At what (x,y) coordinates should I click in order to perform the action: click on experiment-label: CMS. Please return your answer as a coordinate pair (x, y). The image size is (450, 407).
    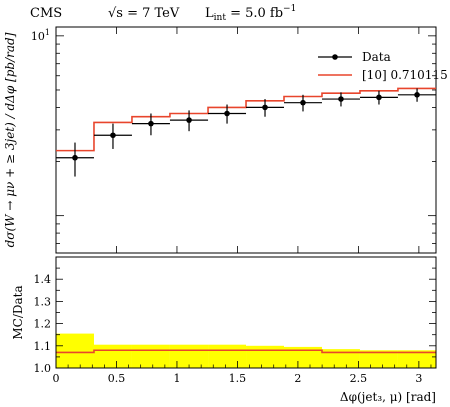
    Looking at the image, I should click on (46, 13).